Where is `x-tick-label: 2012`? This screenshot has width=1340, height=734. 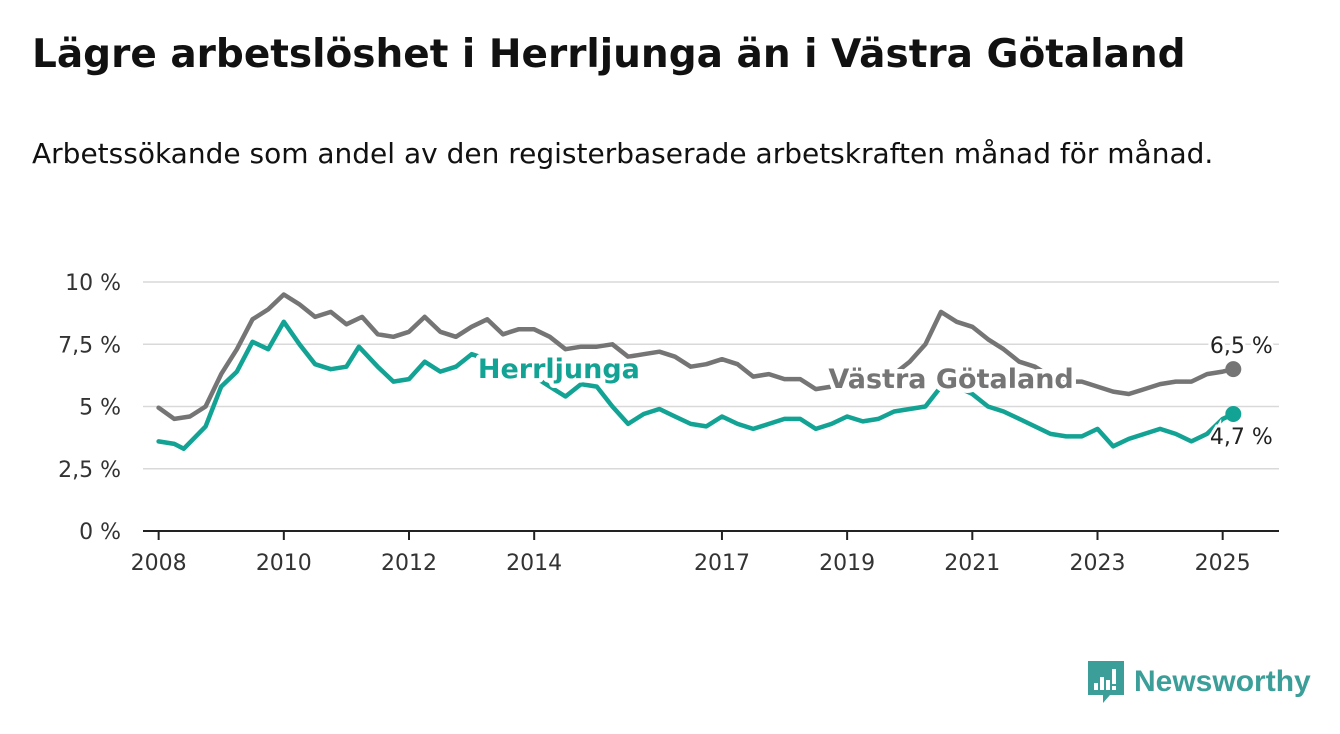
x-tick-label: 2012 is located at coordinates (409, 563).